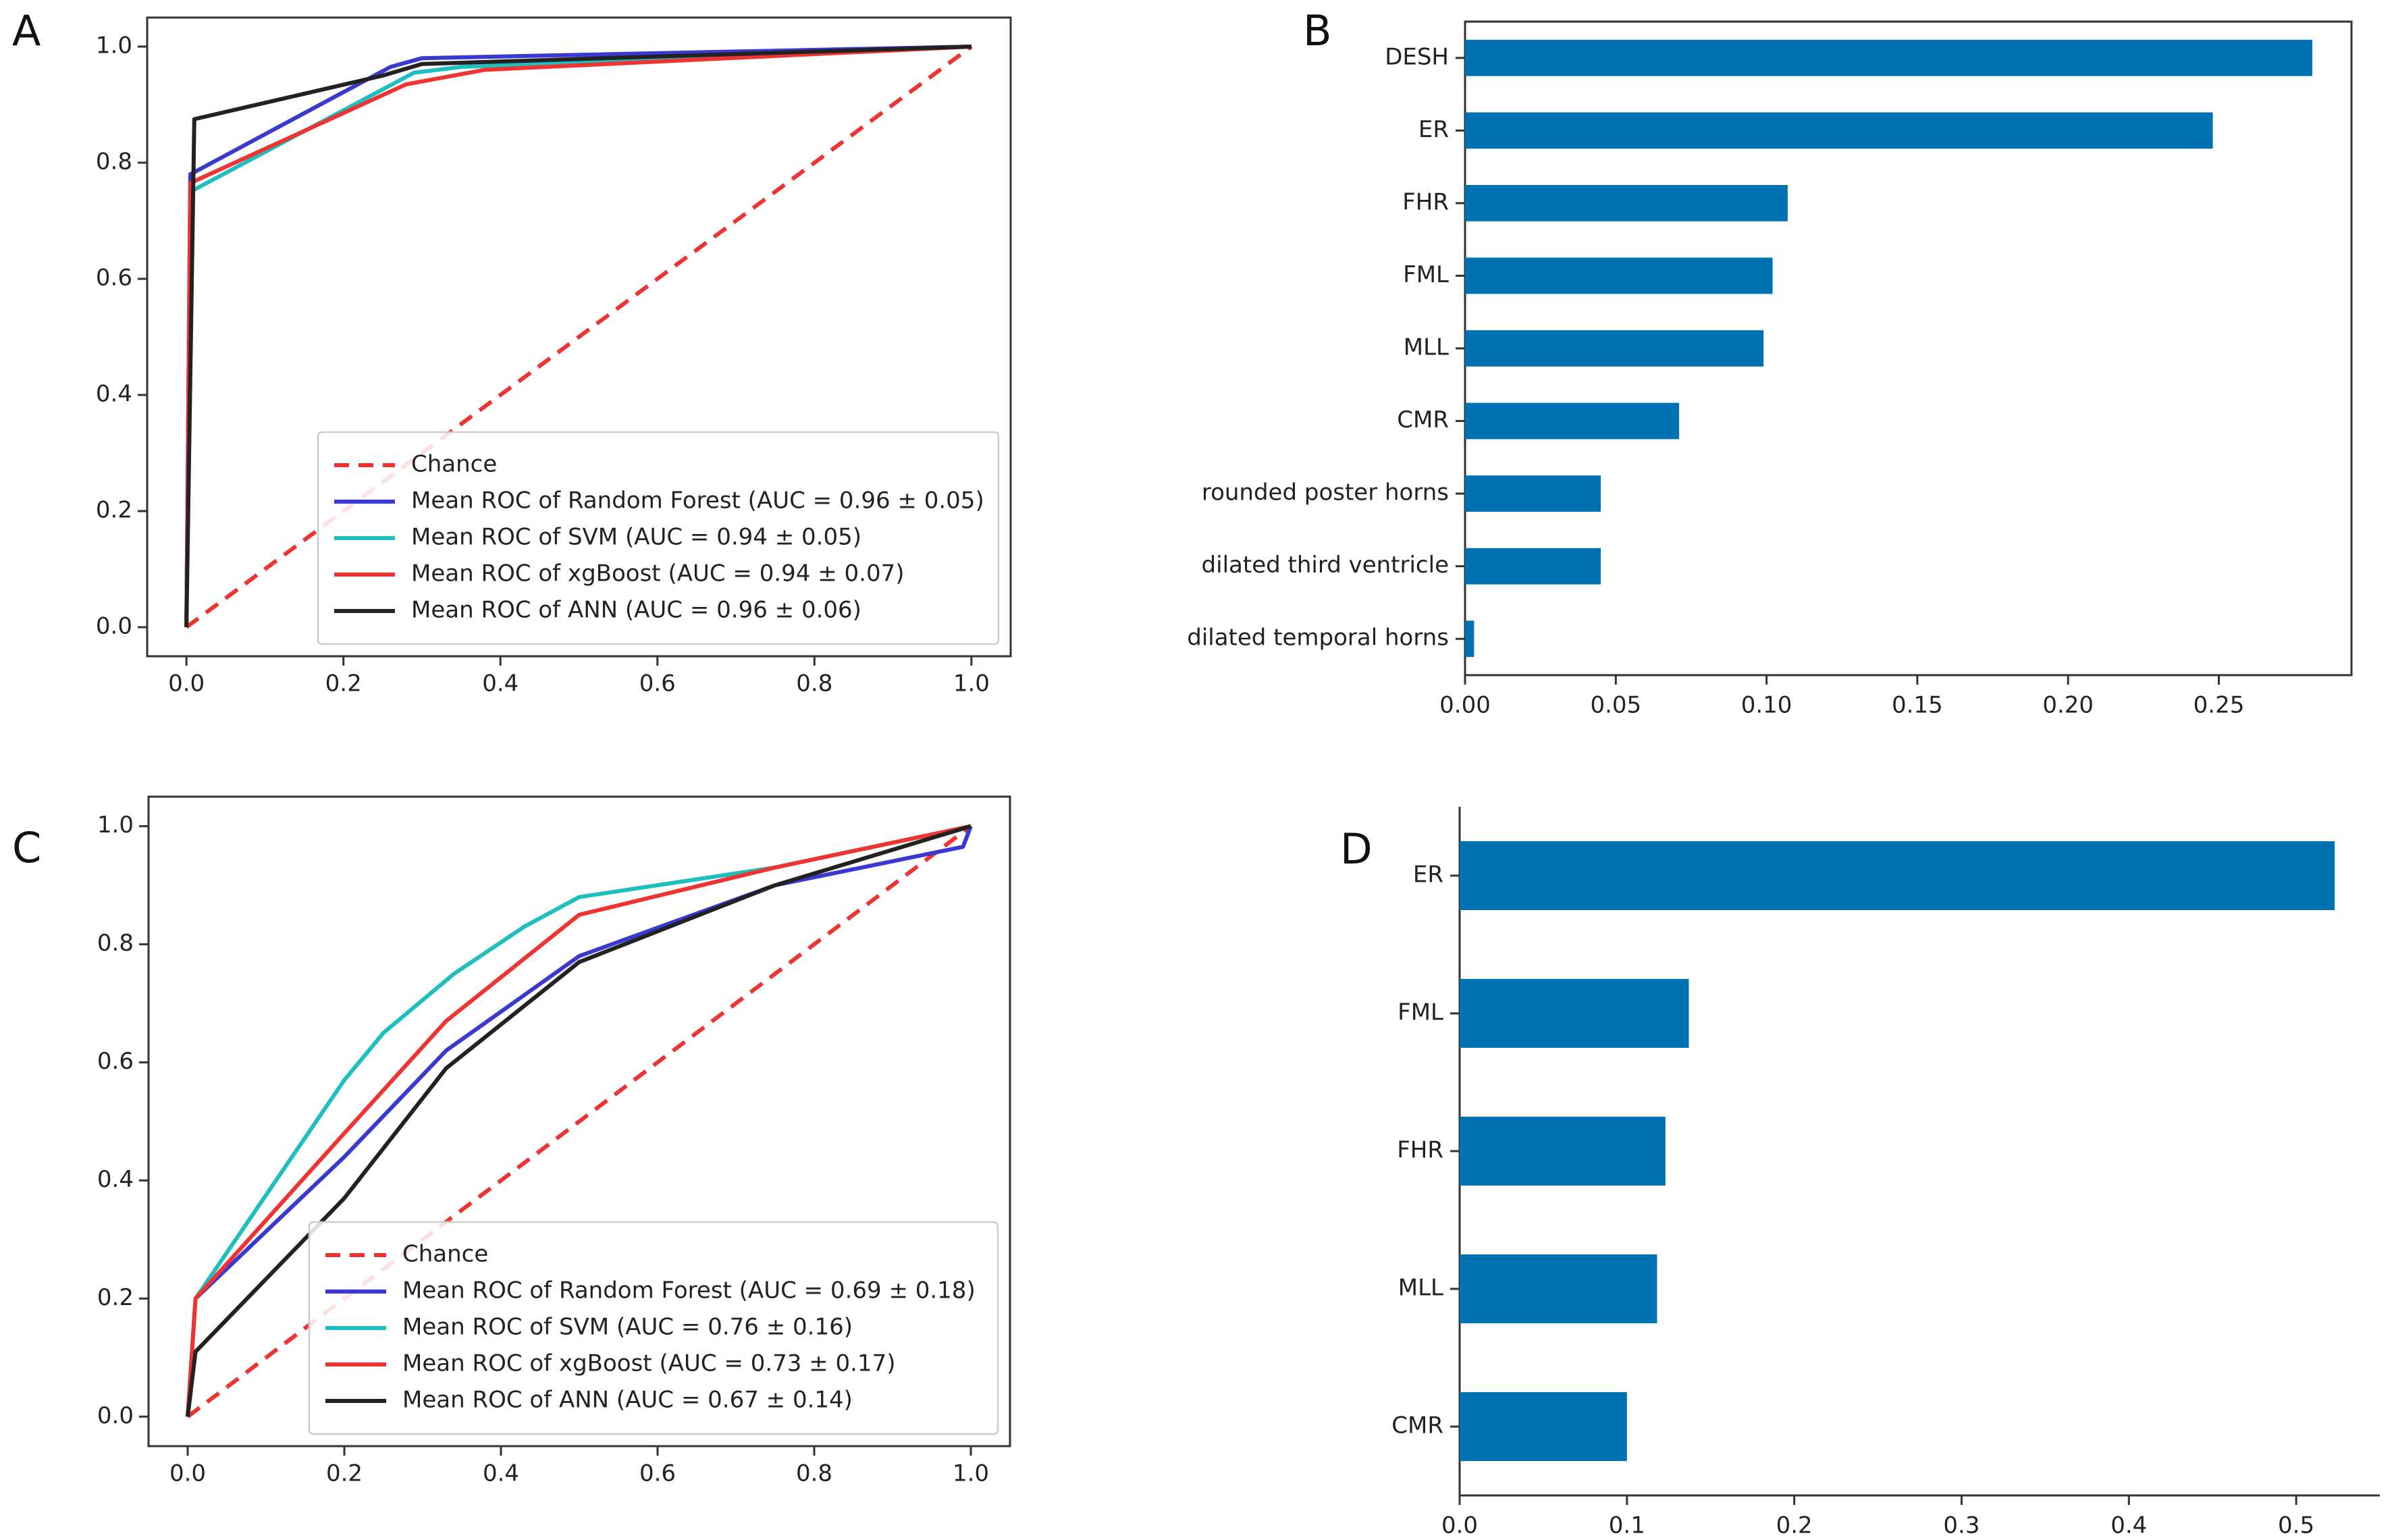 This screenshot has width=2392, height=1540. I want to click on legend-entry: Mean ROC of ANN (AUC = 0.96 ± 0.06), so click(636, 610).